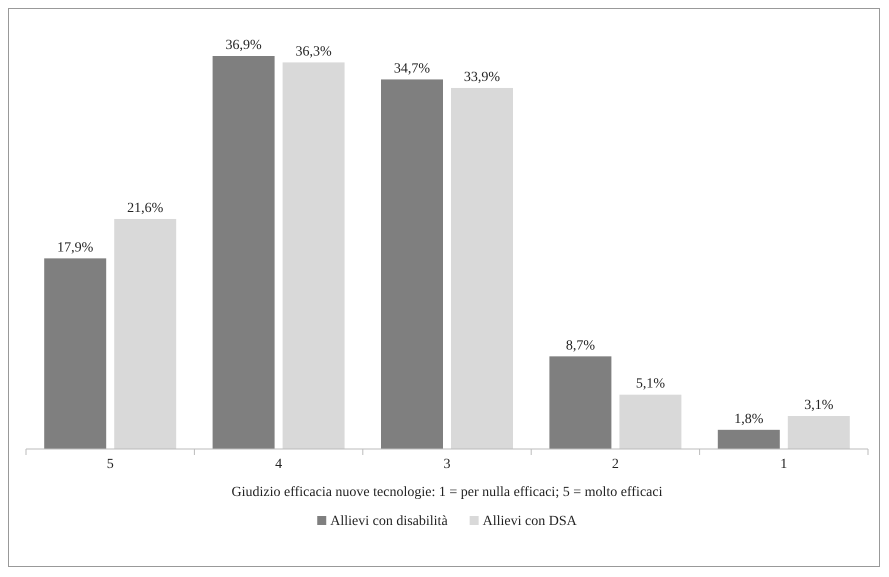 The image size is (889, 577). Describe the element at coordinates (447, 492) in the screenshot. I see `x-axis-title: Giudizio efficacia nuove tecnologie: 1 = per nulla efficaci; 5 = molto efficaci` at that location.